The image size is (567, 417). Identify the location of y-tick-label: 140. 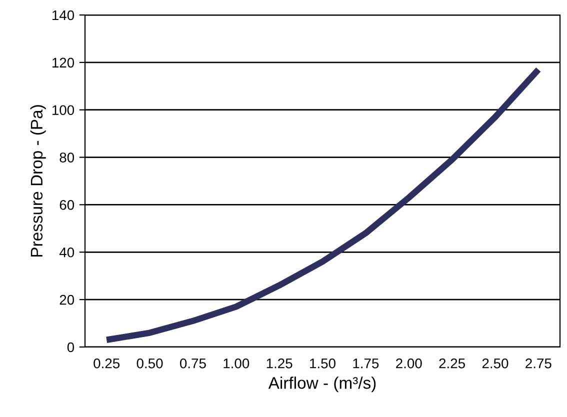
(63, 15).